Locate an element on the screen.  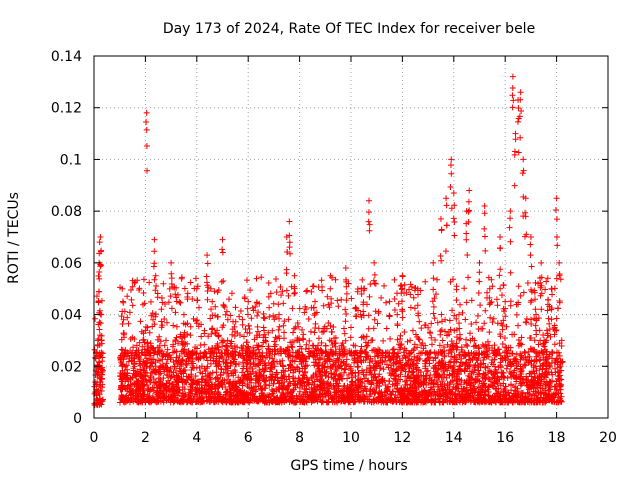
data-point-1997 is located at coordinates (531, 385).